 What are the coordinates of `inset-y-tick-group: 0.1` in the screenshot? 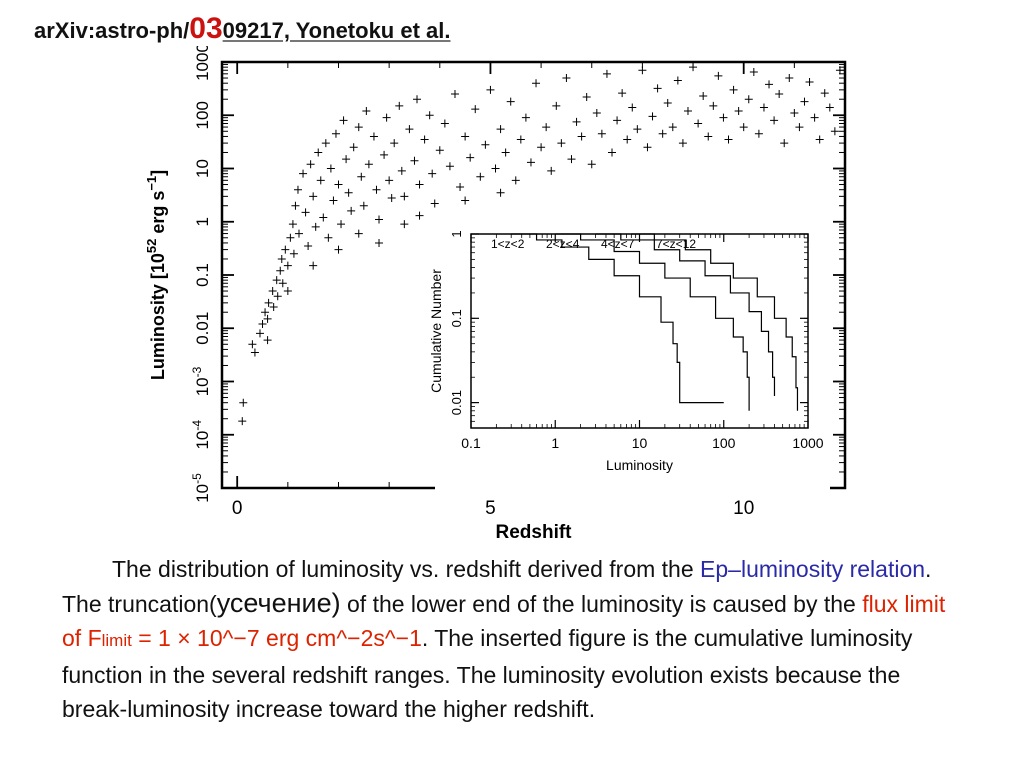 It's located at (456, 318).